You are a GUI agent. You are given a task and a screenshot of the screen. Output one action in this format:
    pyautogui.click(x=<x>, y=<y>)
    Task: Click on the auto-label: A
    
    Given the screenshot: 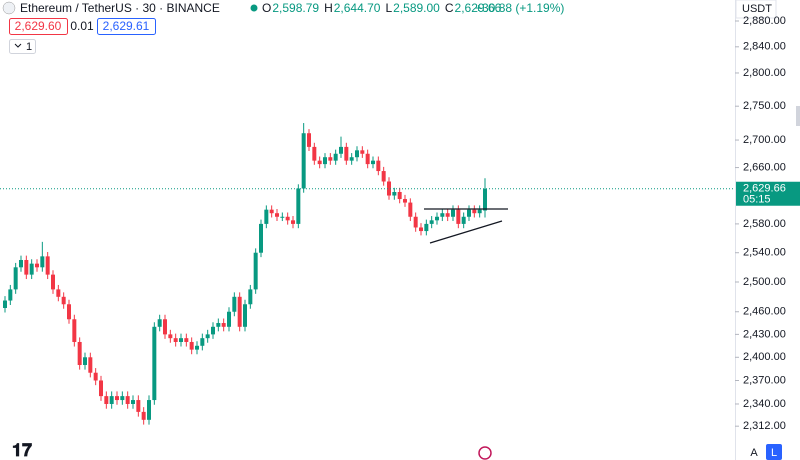 What is the action you would take?
    pyautogui.click(x=754, y=453)
    